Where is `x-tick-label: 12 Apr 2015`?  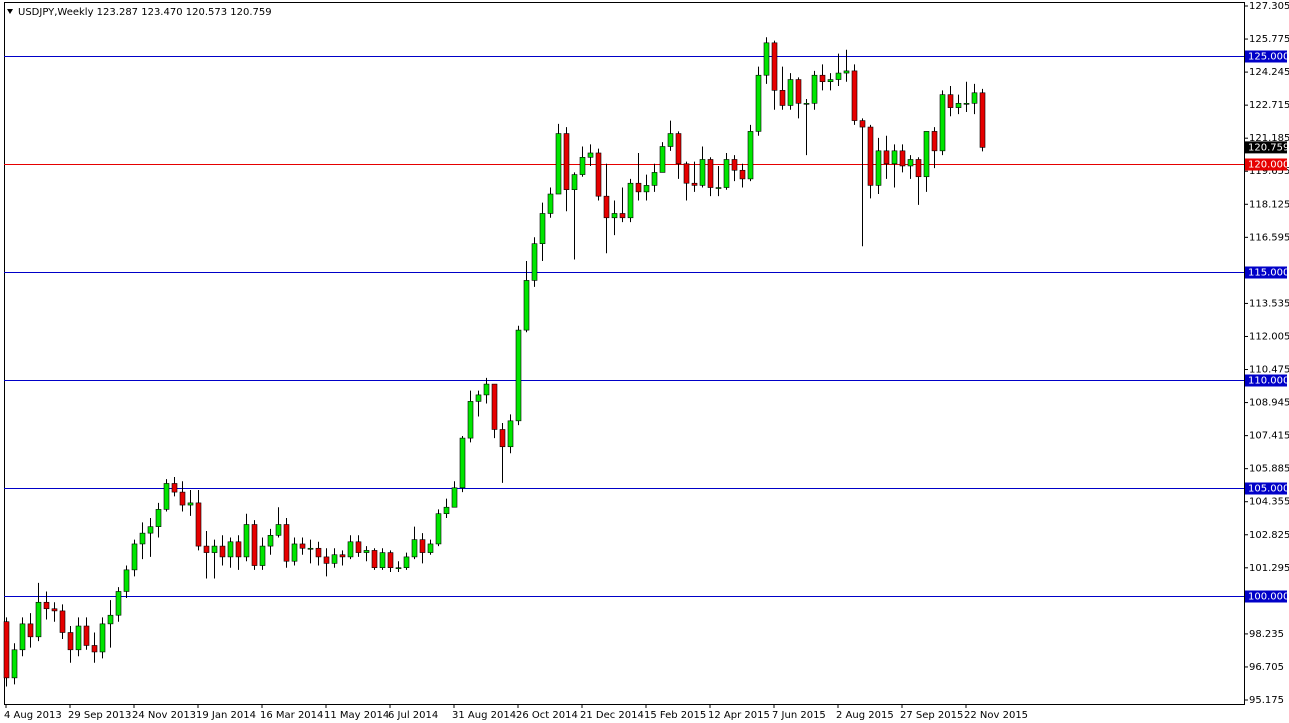 x-tick-label: 12 Apr 2015 is located at coordinates (739, 715).